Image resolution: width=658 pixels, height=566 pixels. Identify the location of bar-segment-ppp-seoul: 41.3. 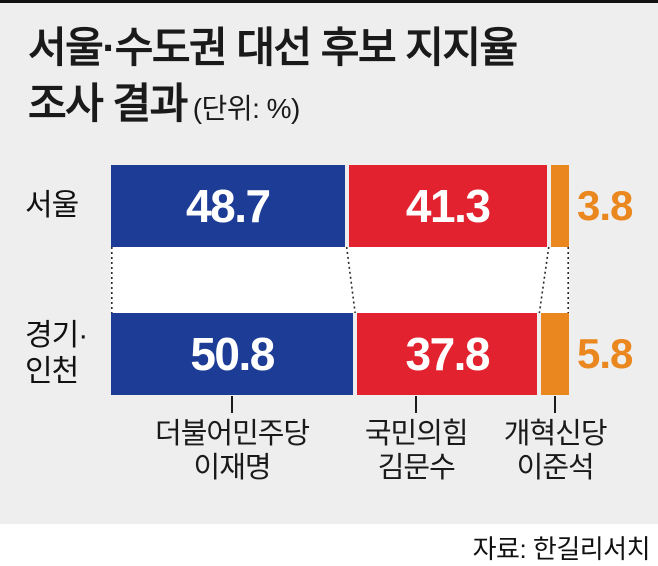
(447, 206).